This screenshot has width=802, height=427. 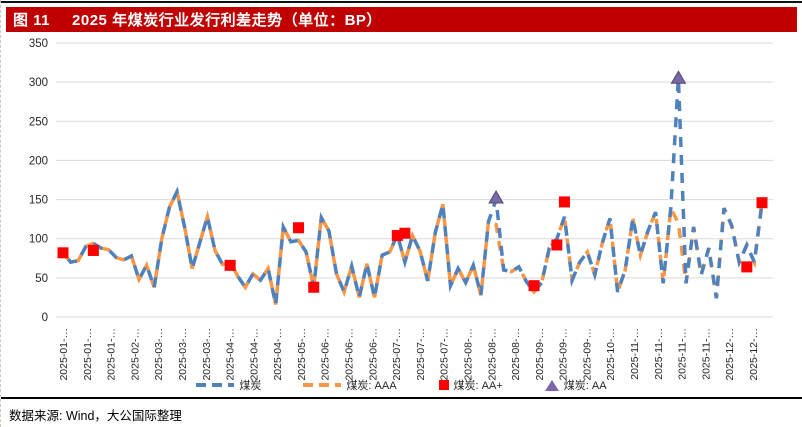 What do you see at coordinates (38, 240) in the screenshot?
I see `y-tick-label: 100` at bounding box center [38, 240].